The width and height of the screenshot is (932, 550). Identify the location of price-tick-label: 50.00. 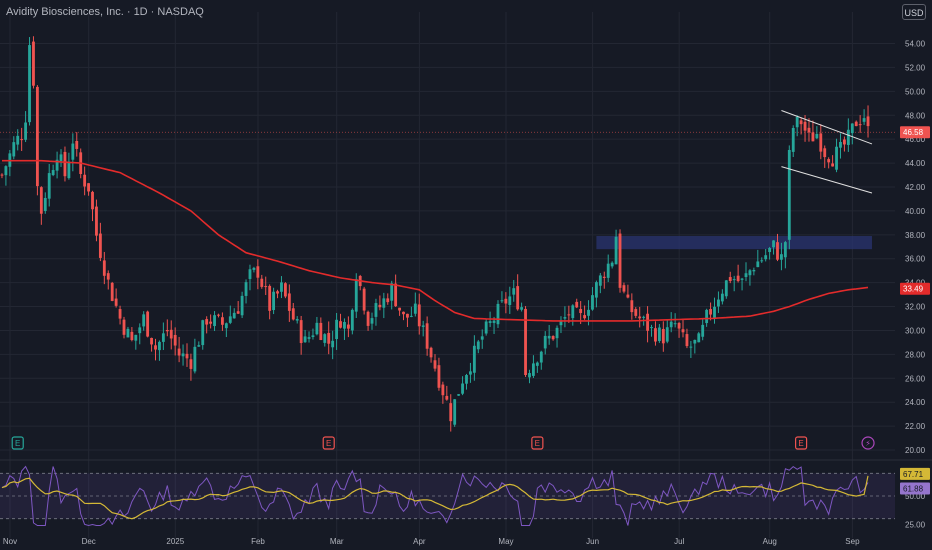
(915, 91).